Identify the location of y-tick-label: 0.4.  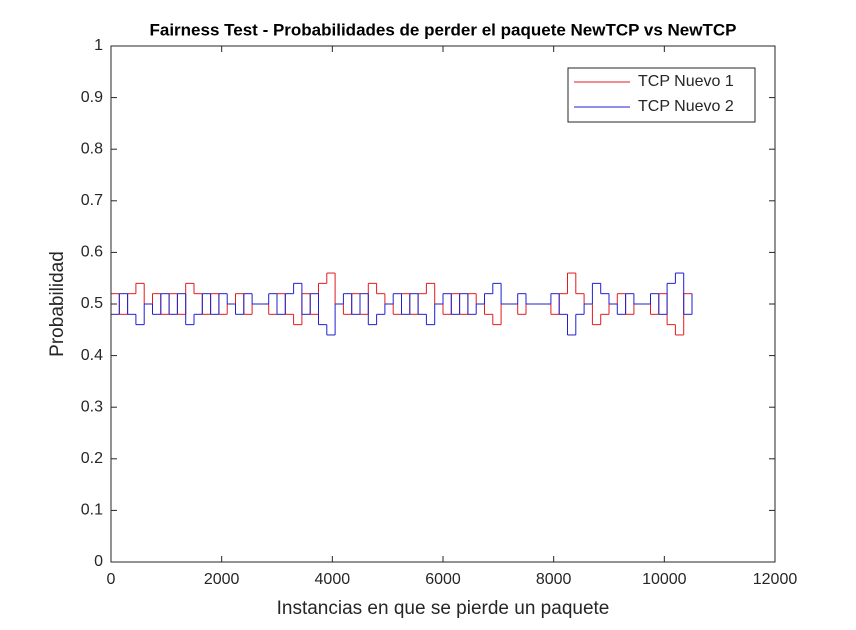
(92, 355).